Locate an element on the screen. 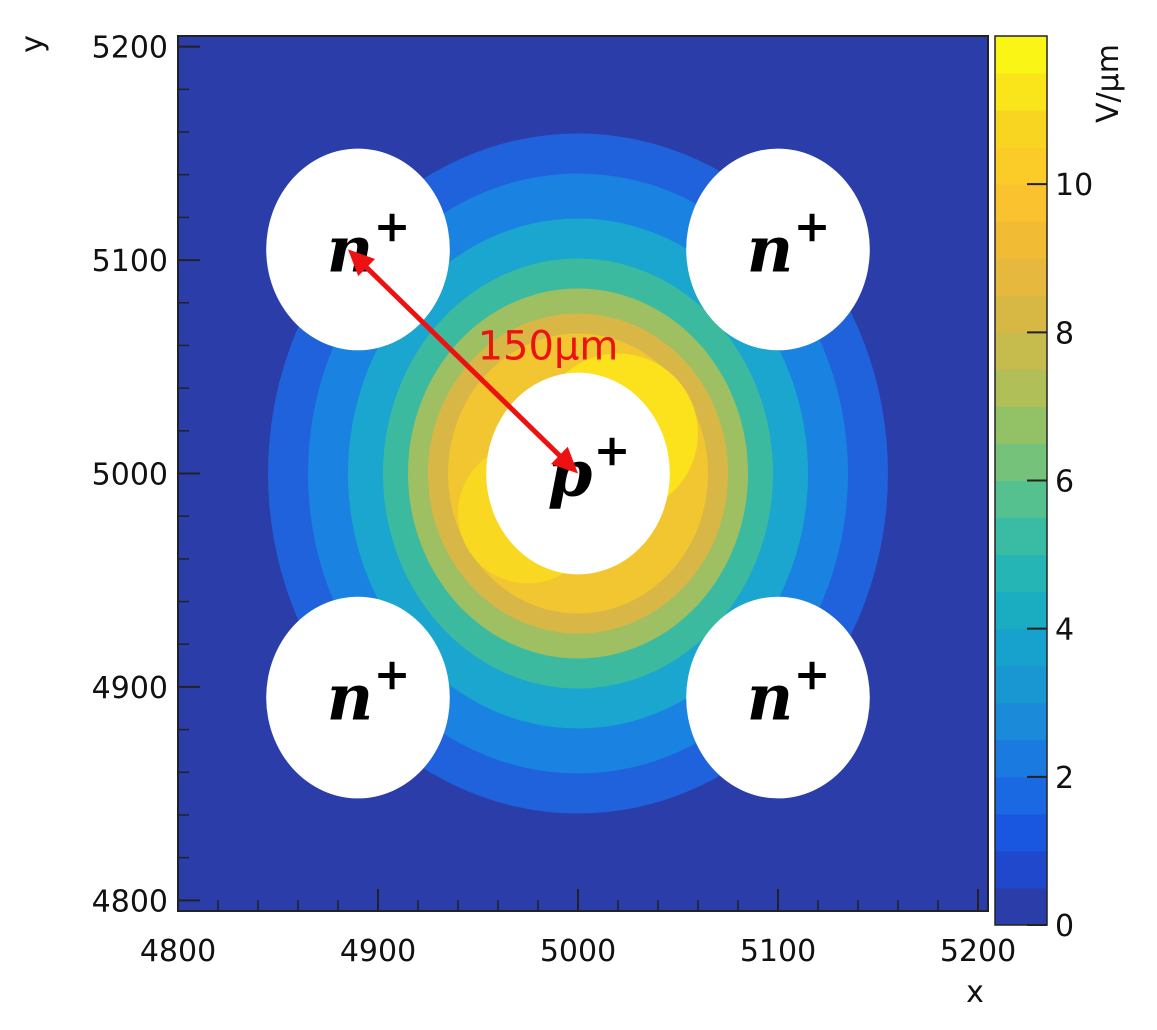  colorbar: 0 2 4 6 8 10 is located at coordinates (1043, 489).